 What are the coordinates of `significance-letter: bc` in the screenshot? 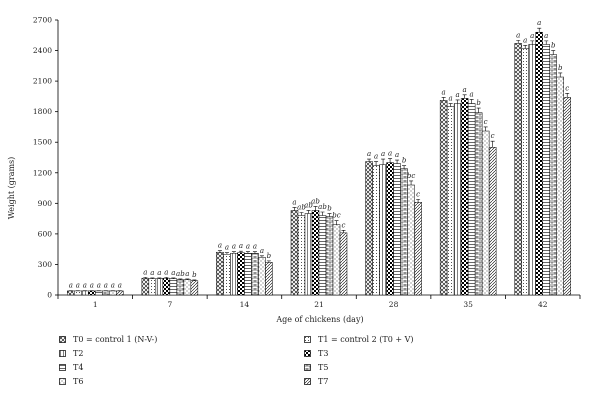 It's located at (411, 176).